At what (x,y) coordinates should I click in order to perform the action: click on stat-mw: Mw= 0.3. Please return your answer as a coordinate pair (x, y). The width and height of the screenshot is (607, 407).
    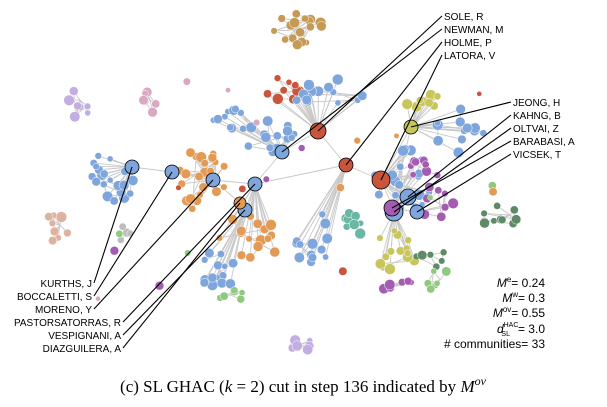
    Looking at the image, I should click on (523, 297).